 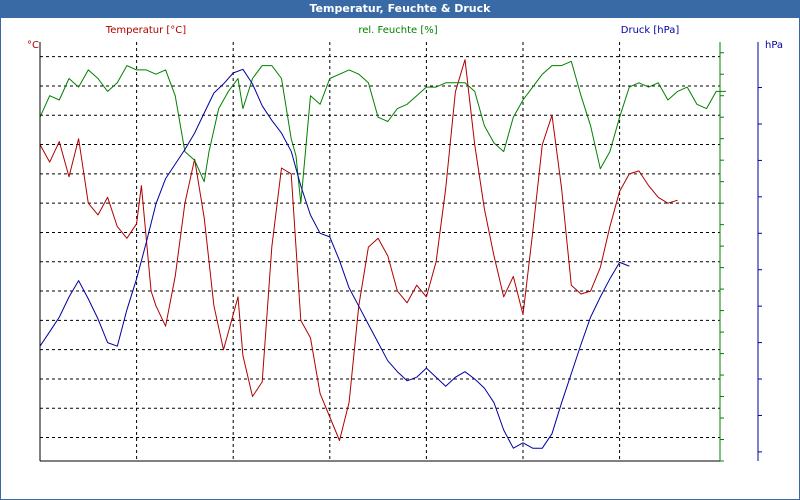 What do you see at coordinates (33, 45) in the screenshot?
I see `temperature-unit: °C` at bounding box center [33, 45].